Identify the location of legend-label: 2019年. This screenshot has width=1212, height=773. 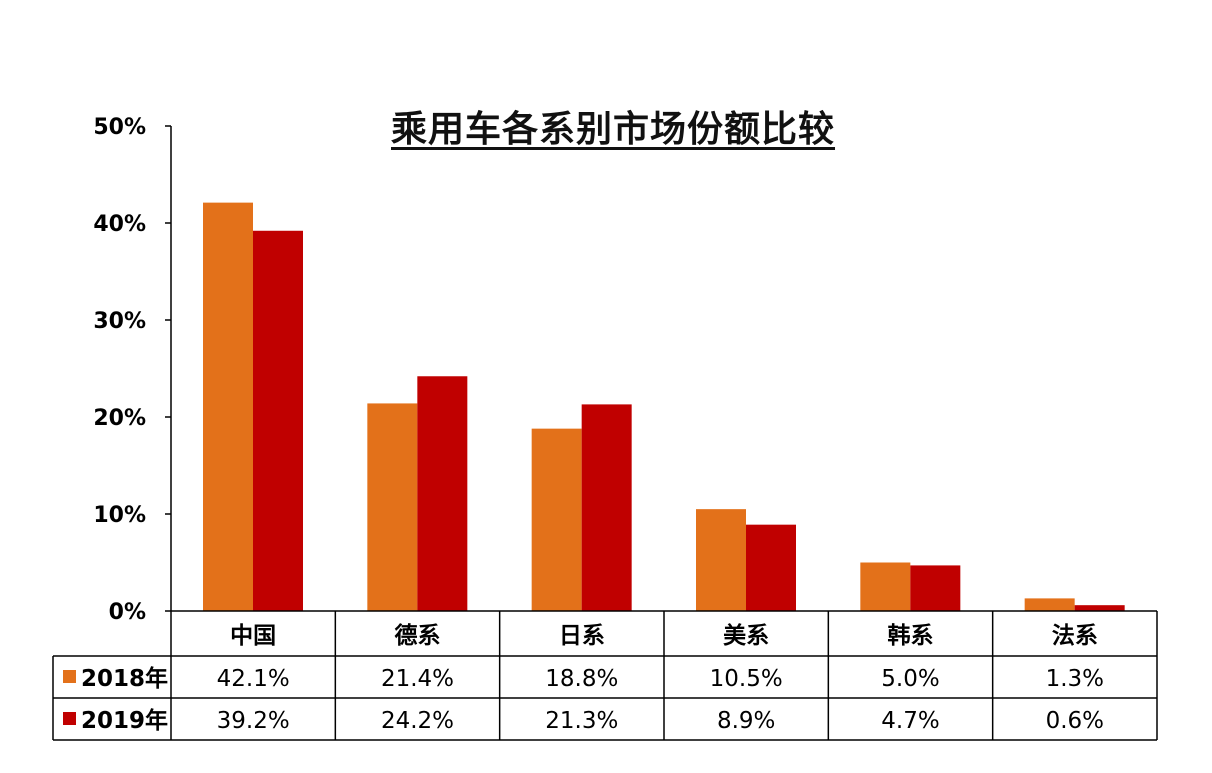
(124, 720).